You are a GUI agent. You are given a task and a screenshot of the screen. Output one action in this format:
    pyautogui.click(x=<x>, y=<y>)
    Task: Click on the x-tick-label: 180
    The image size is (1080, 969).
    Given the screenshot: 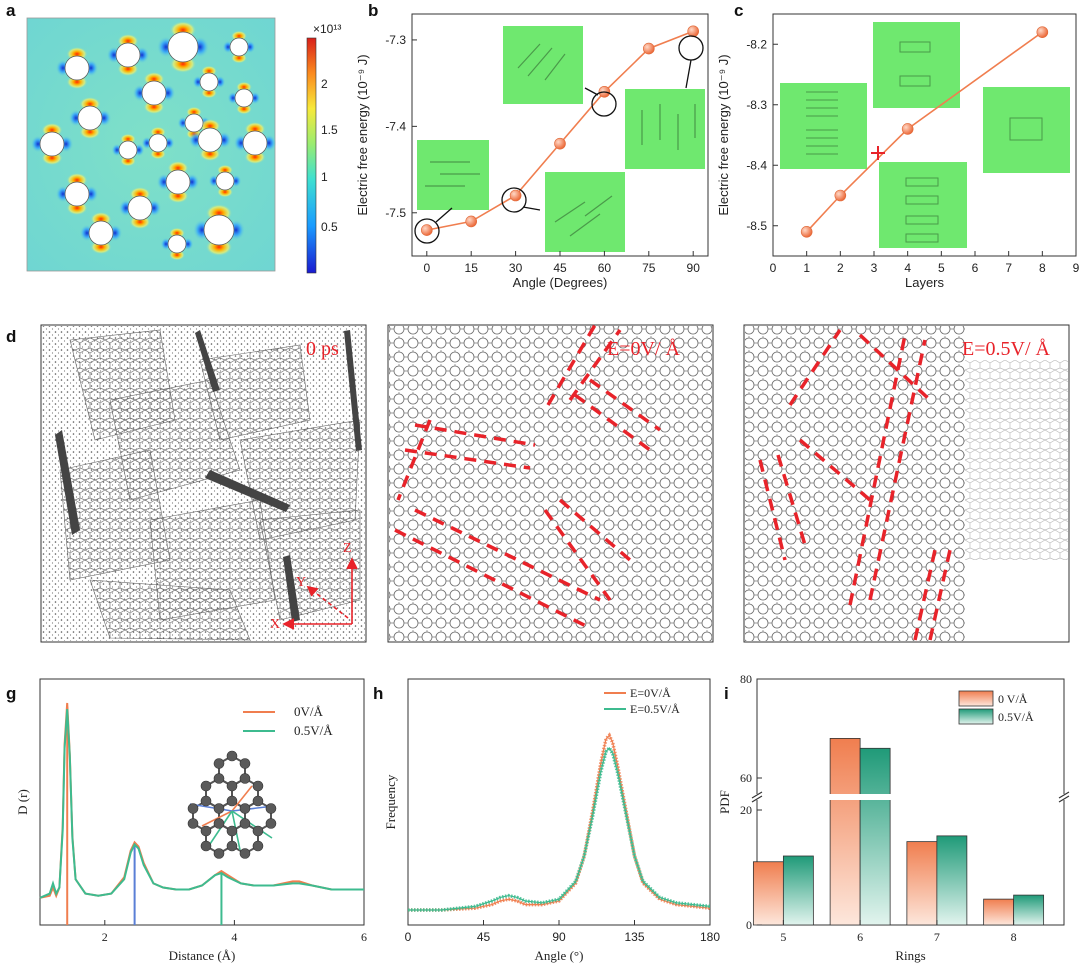 What is the action you would take?
    pyautogui.click(x=710, y=937)
    